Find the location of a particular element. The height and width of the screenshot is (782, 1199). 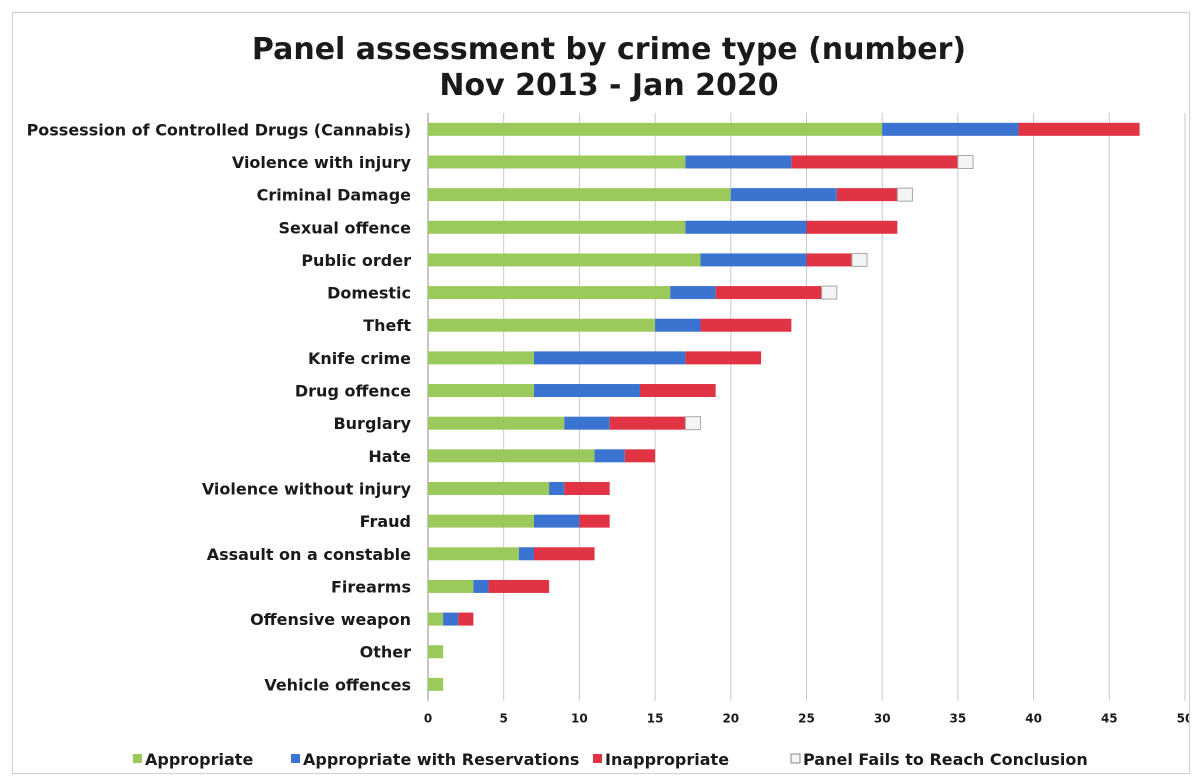

x-tick-label: 50 is located at coordinates (1183, 719).